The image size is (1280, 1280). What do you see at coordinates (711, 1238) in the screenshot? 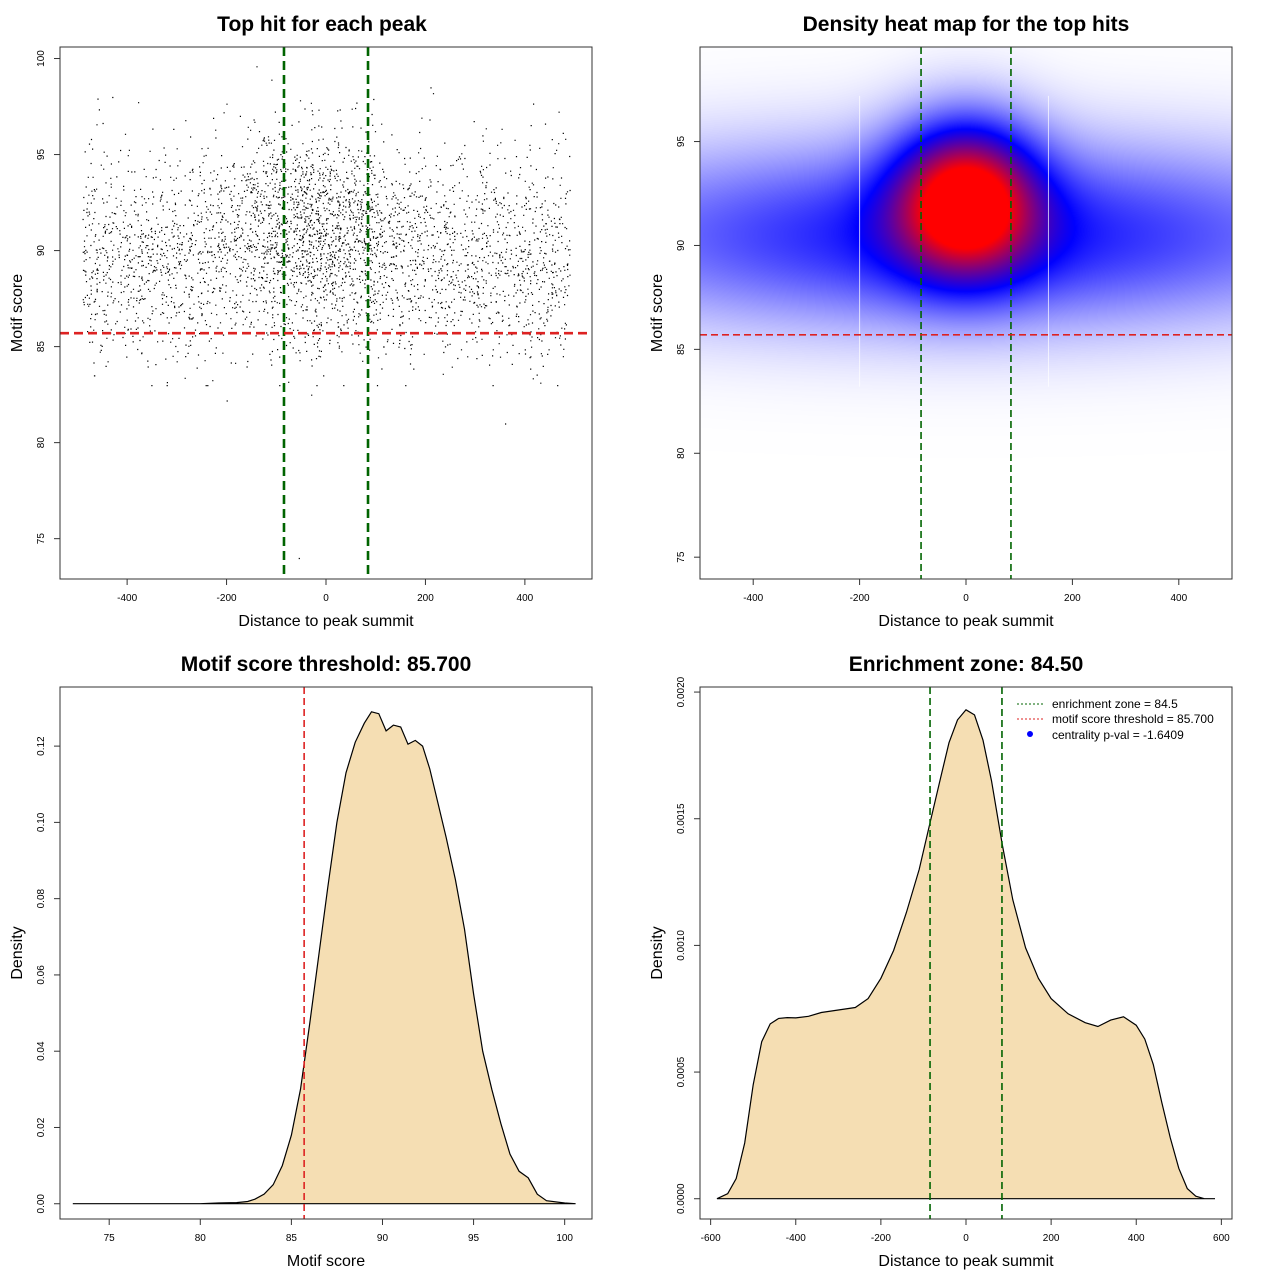
I see `p4-x-tick-label: -600` at bounding box center [711, 1238].